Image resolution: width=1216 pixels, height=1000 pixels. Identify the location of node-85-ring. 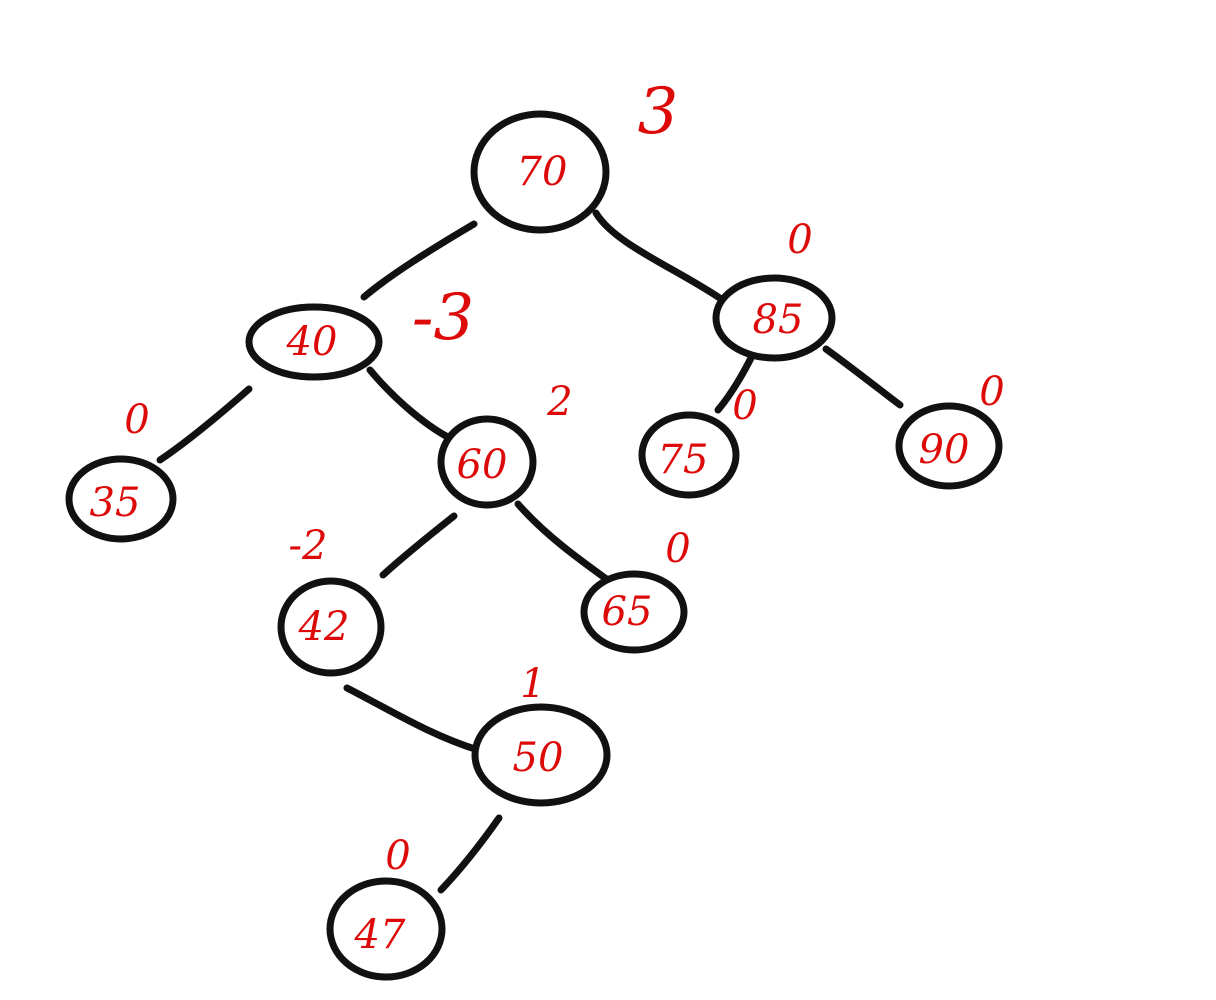
(774, 318).